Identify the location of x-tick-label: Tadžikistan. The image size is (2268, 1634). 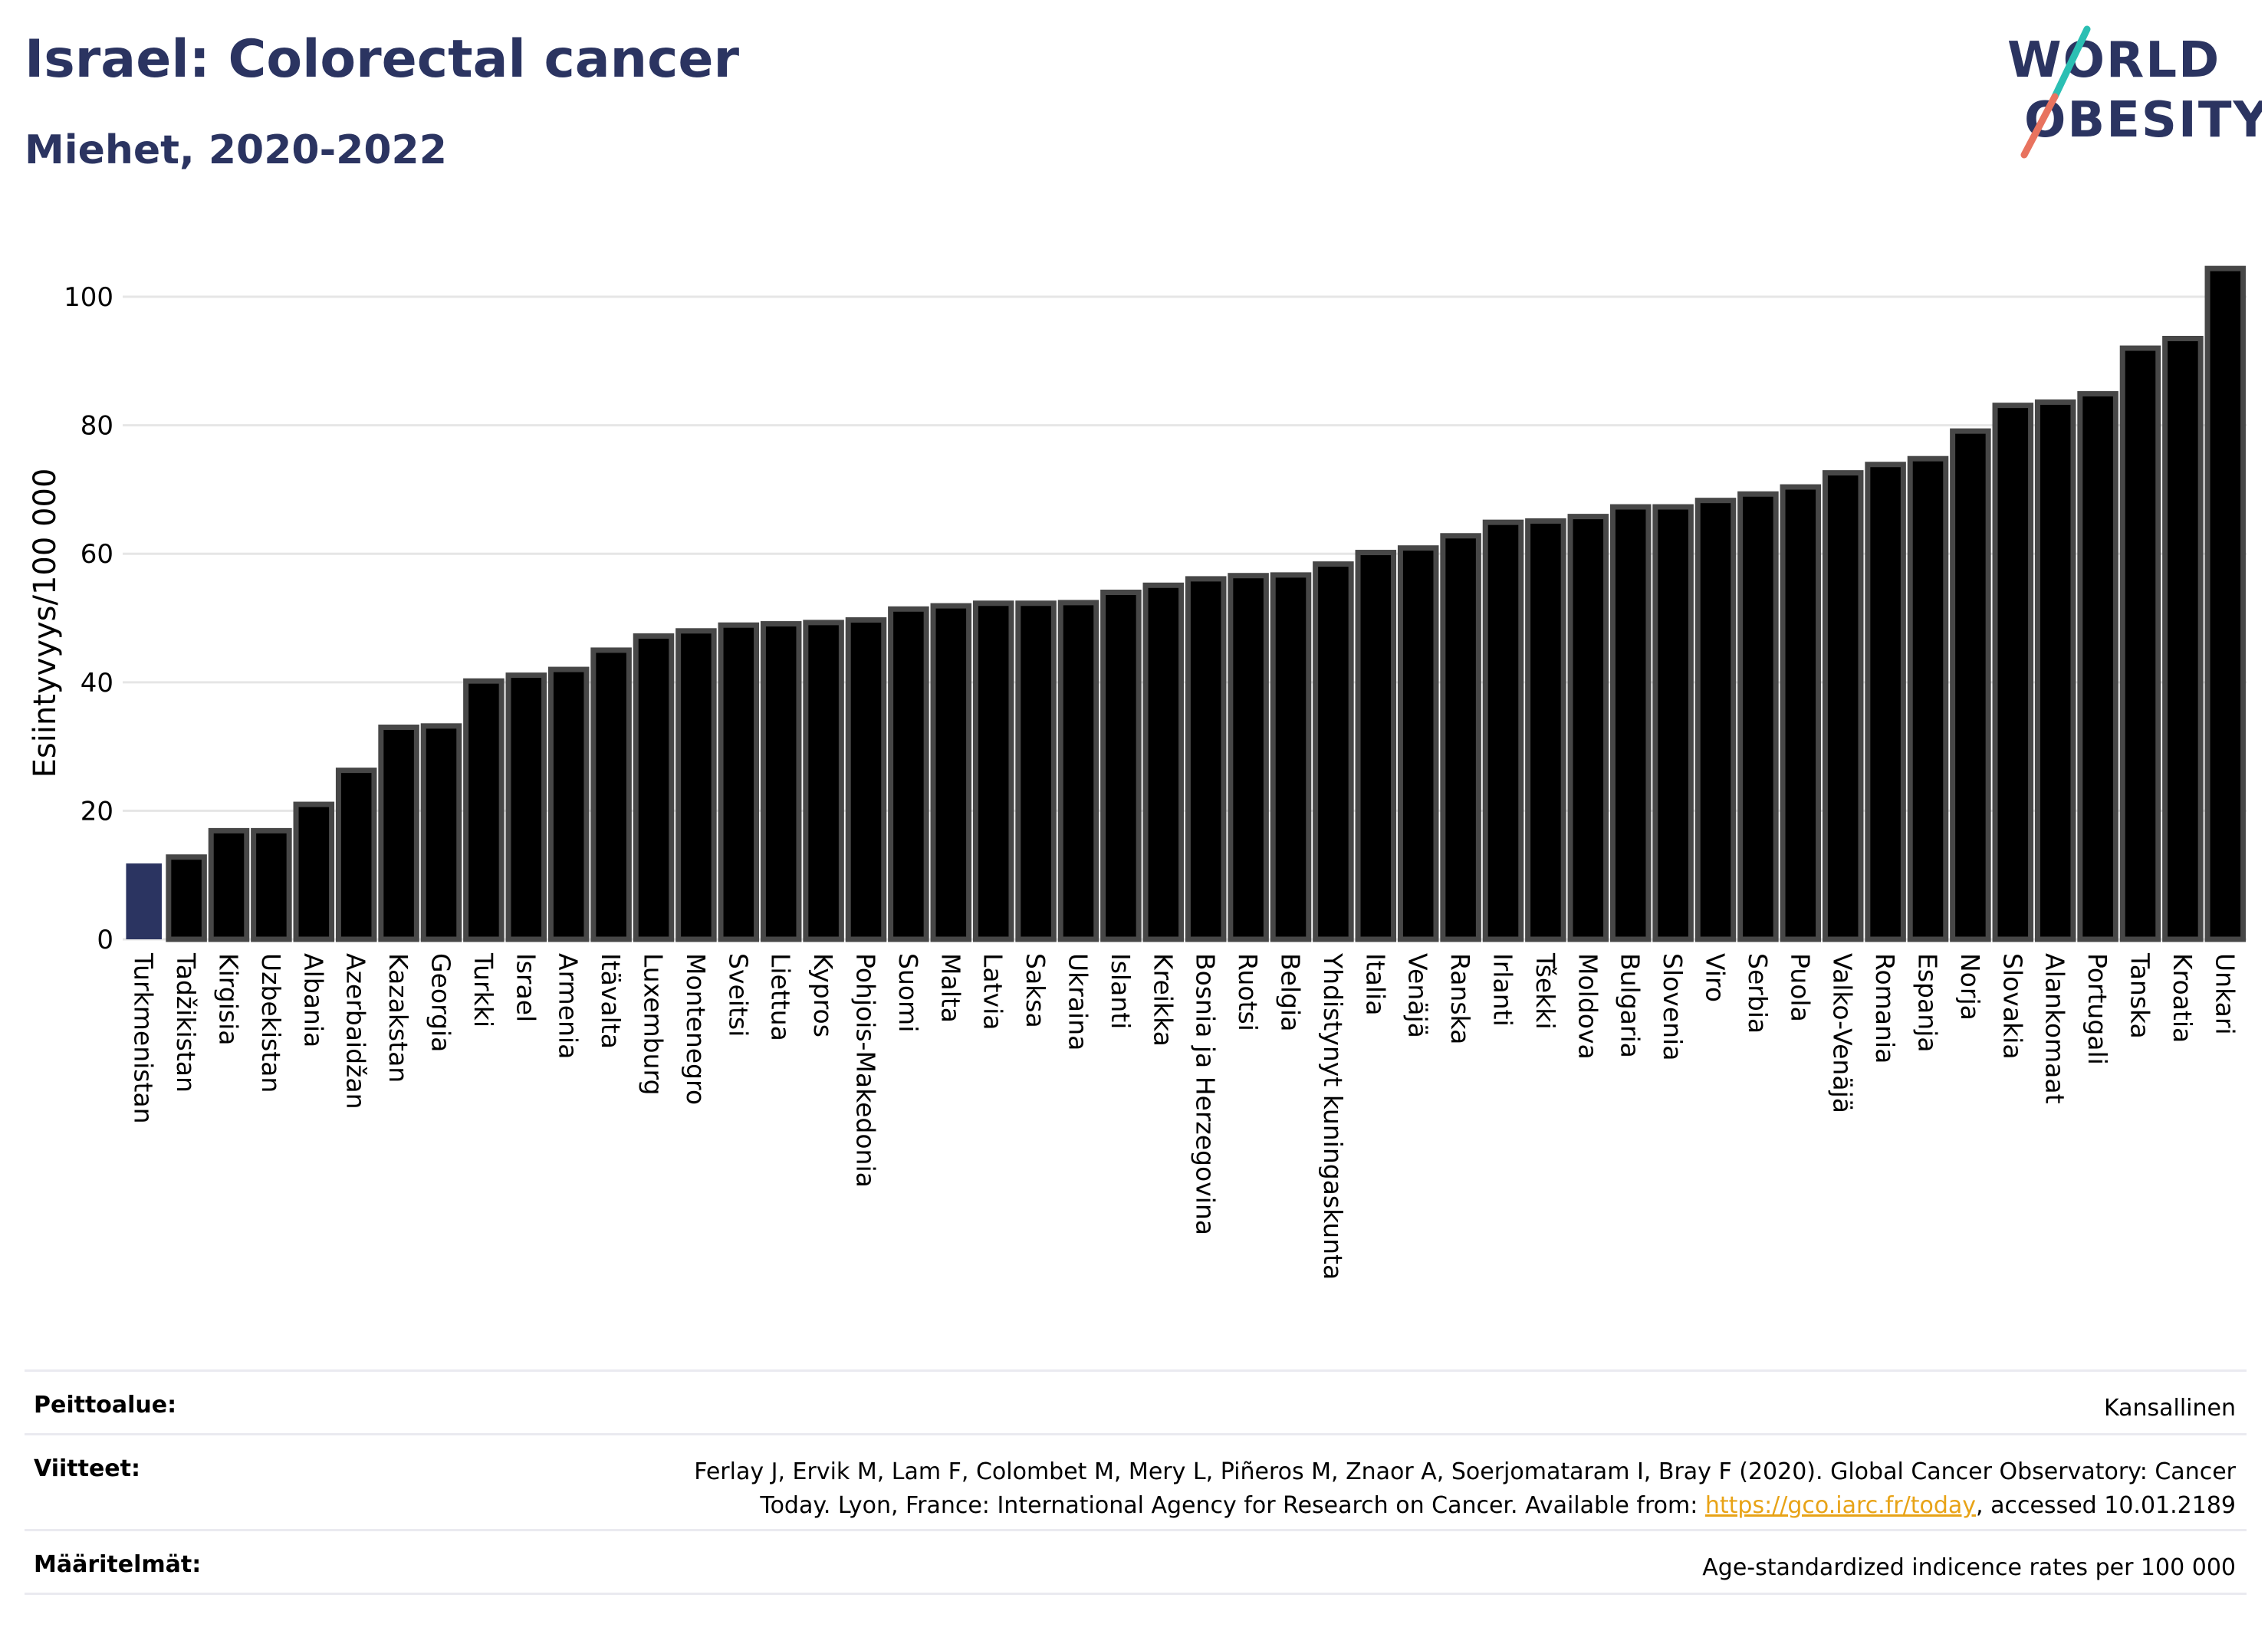
(186, 1022).